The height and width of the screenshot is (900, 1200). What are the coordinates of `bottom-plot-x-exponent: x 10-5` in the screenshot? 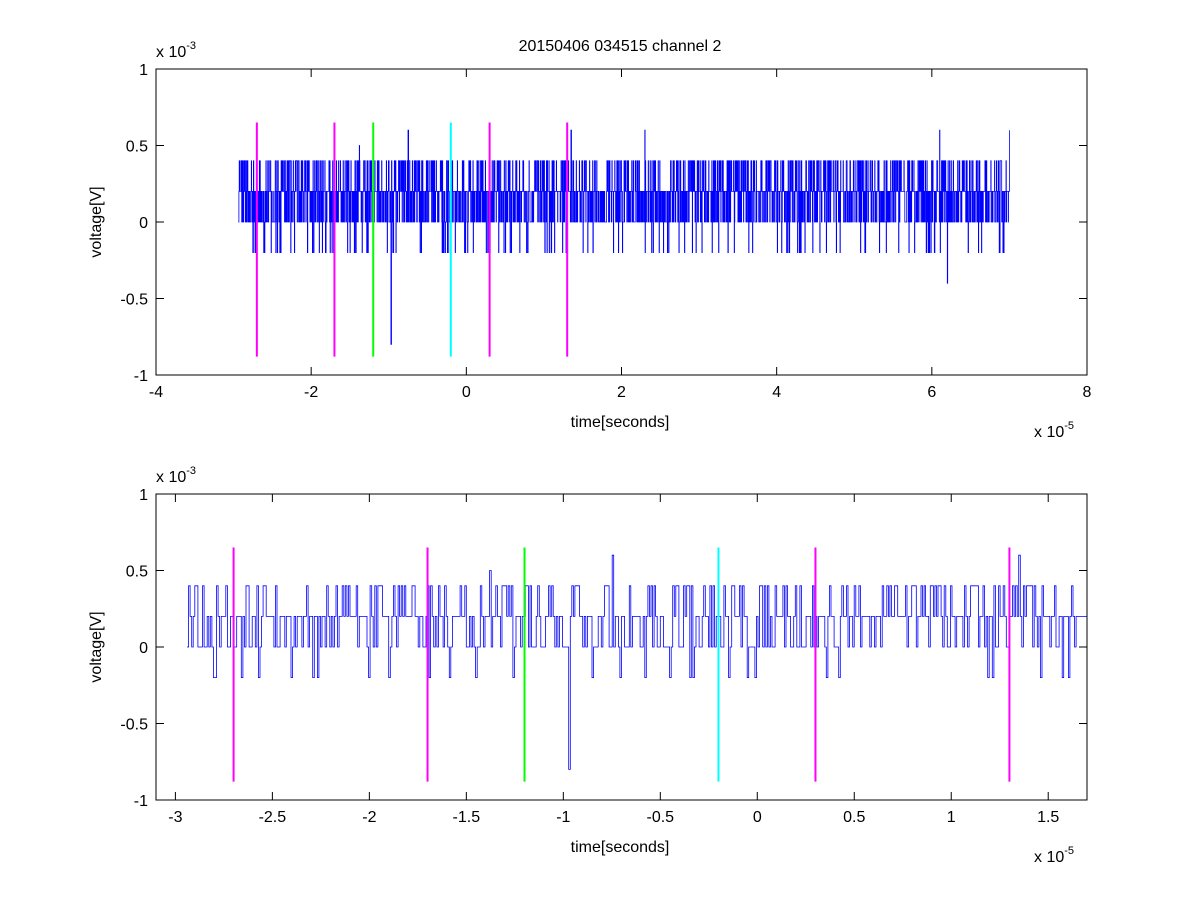 It's located at (1054, 855).